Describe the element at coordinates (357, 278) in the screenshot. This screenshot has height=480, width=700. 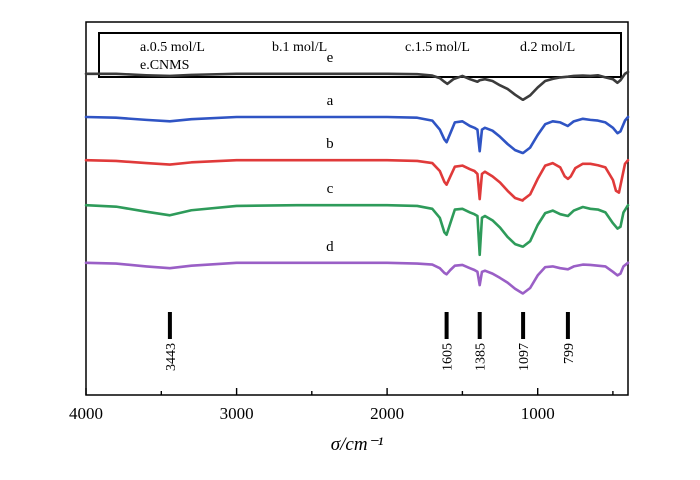
I see `series-line-d` at that location.